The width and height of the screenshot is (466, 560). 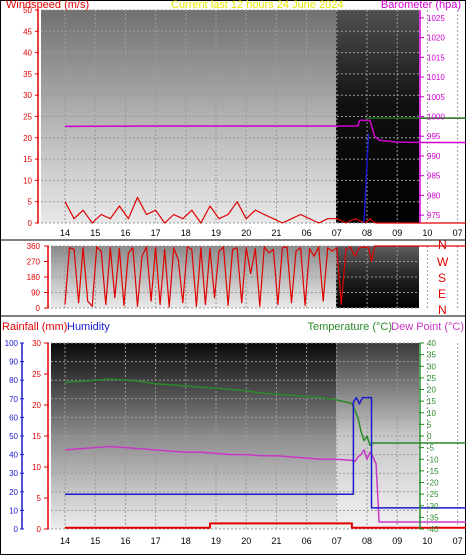 I want to click on windspeed-tick-30: 30, so click(x=27, y=95).